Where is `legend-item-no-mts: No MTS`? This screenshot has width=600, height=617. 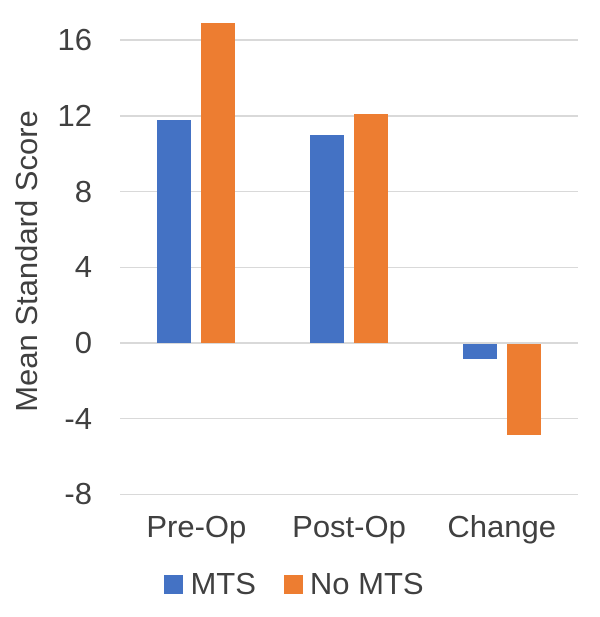
legend-item-no-mts: No MTS is located at coordinates (353, 584).